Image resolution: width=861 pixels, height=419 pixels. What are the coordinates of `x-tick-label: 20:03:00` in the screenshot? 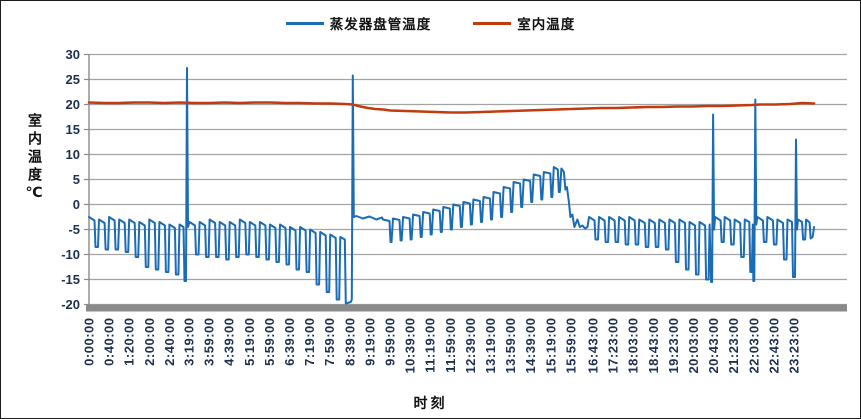 It's located at (693, 346).